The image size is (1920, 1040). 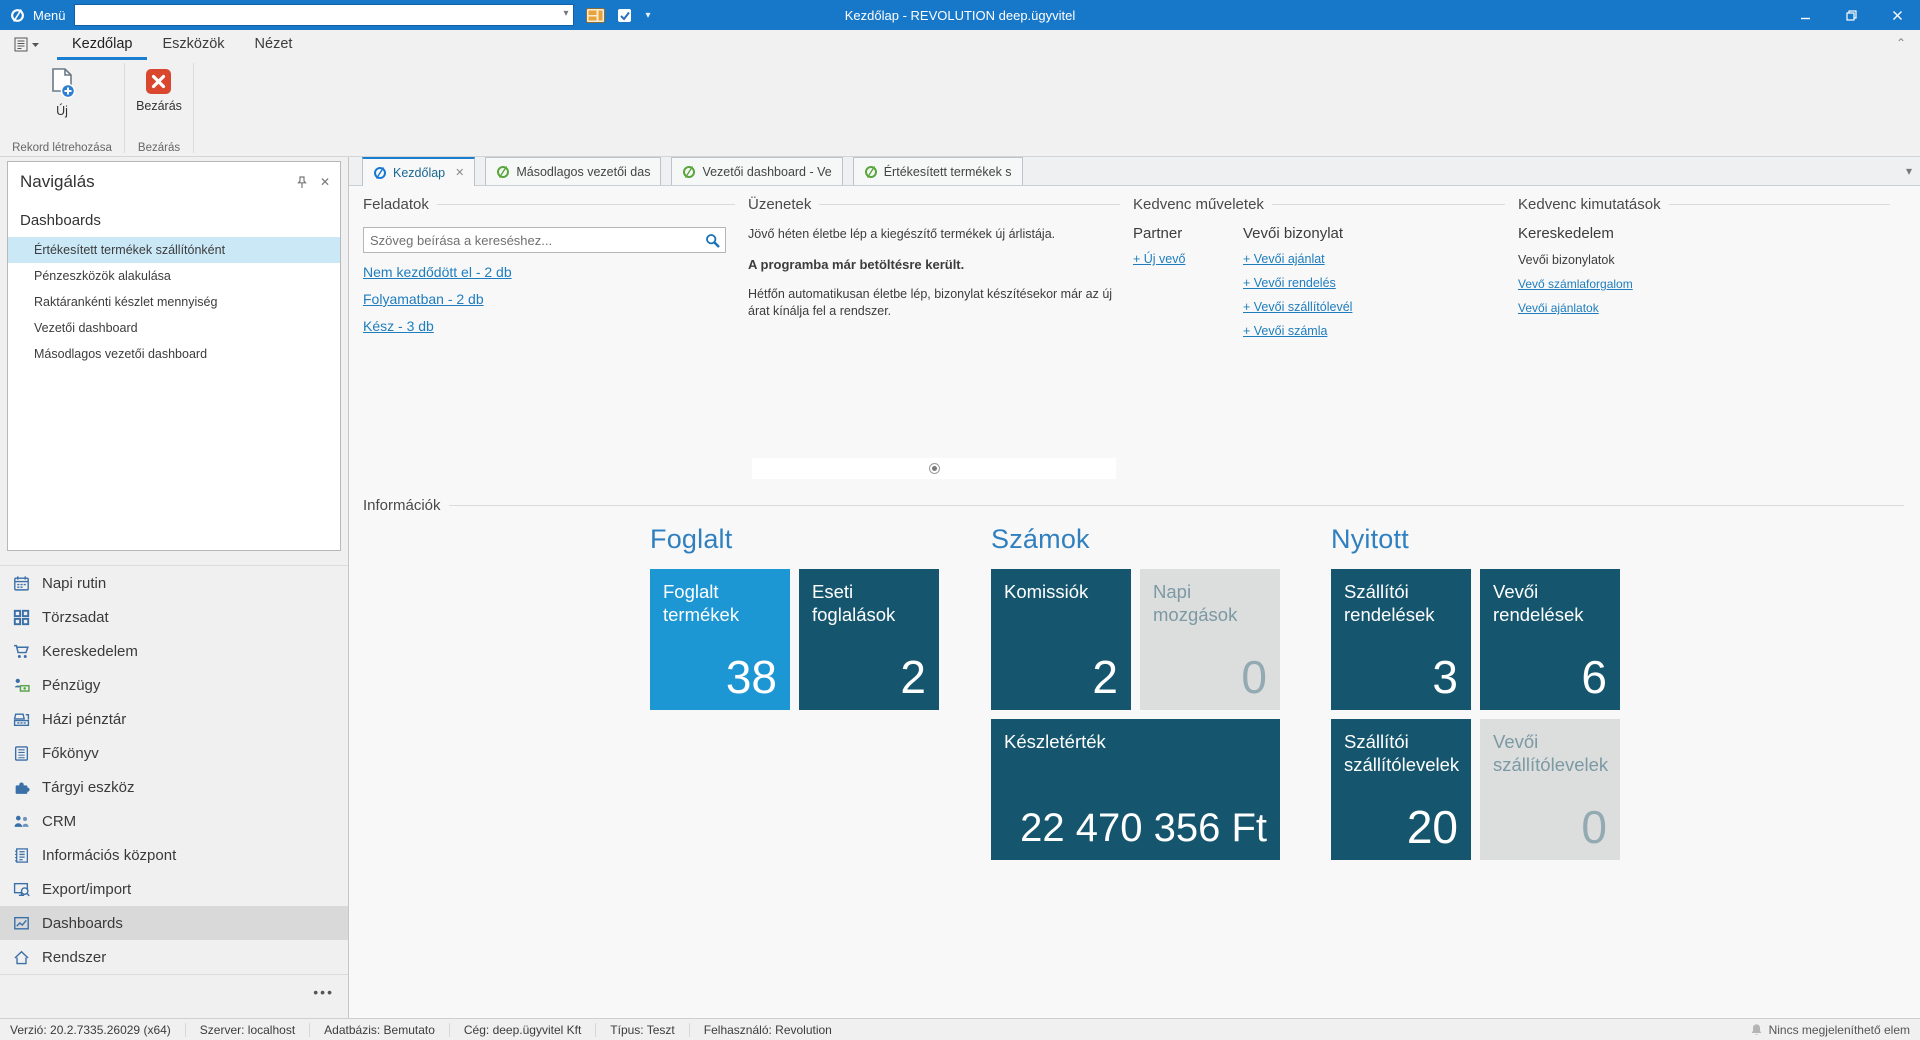 I want to click on minimize-button, so click(x=1805, y=15).